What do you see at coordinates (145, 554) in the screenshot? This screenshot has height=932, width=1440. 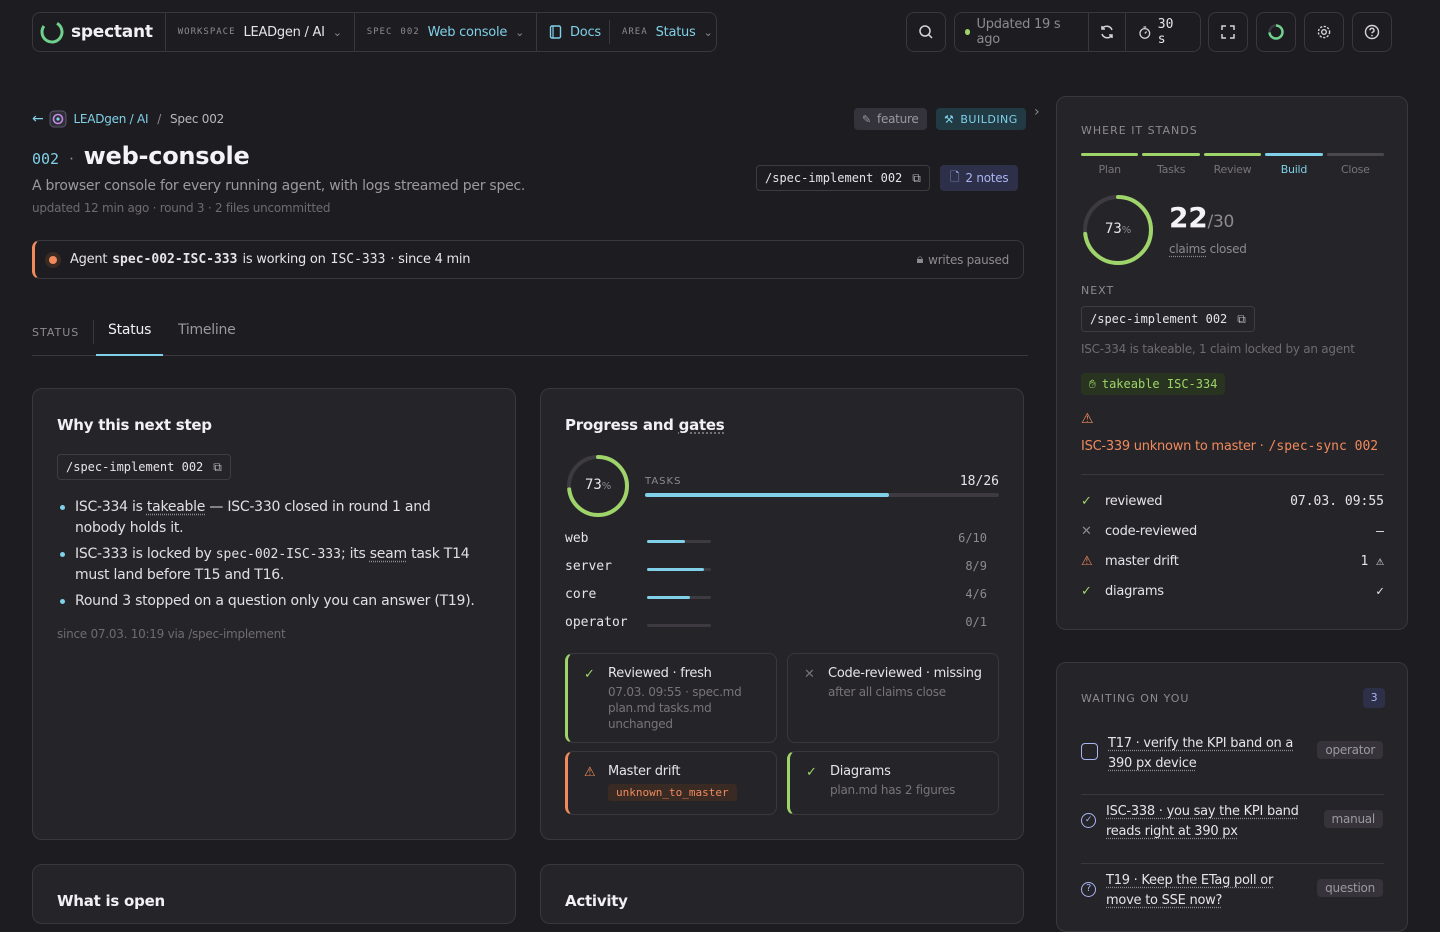 I see `reason-text: ISC-333 is locked by` at bounding box center [145, 554].